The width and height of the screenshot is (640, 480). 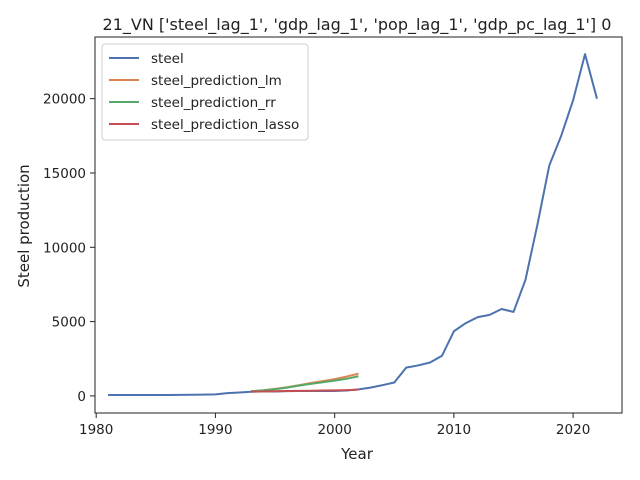 What do you see at coordinates (357, 454) in the screenshot?
I see `x-axis-label: Year` at bounding box center [357, 454].